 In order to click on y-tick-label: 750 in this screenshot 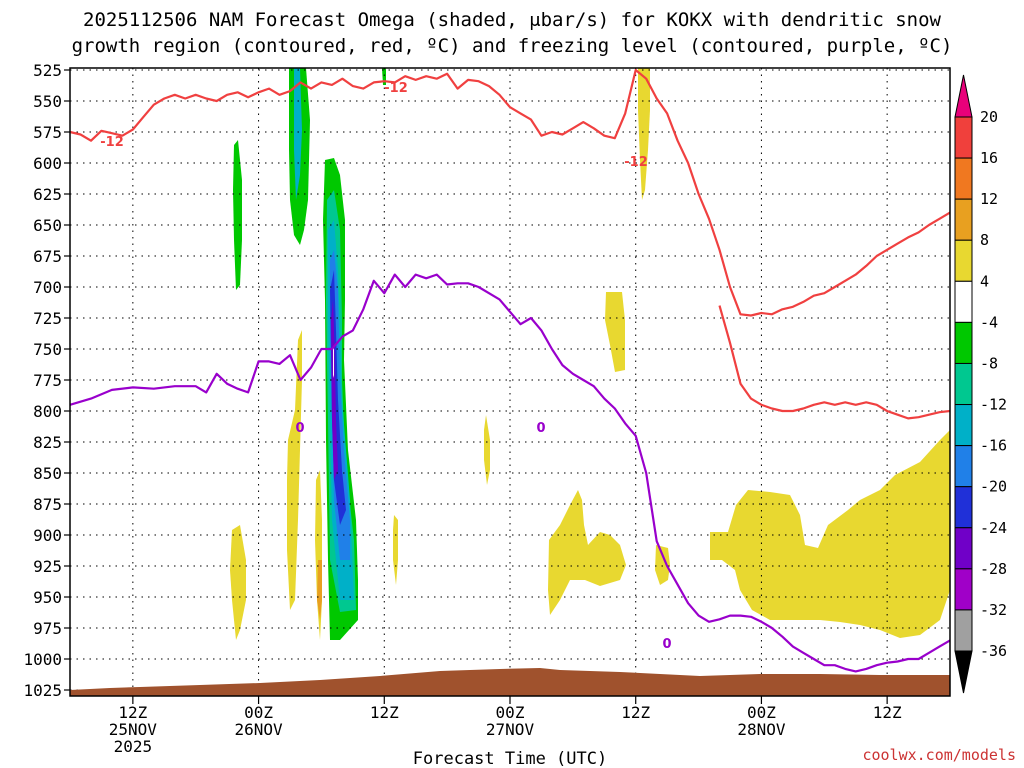, I will do `click(47, 349)`.